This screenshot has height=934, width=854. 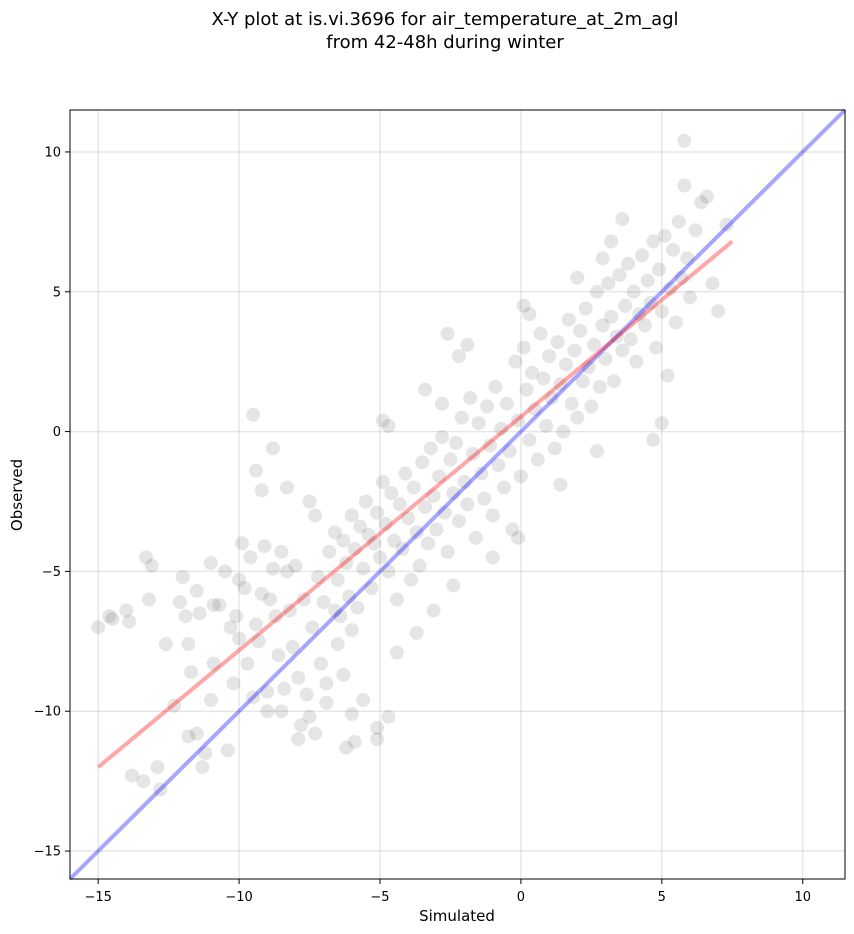 I want to click on y-tick-label: 10, so click(x=52, y=152).